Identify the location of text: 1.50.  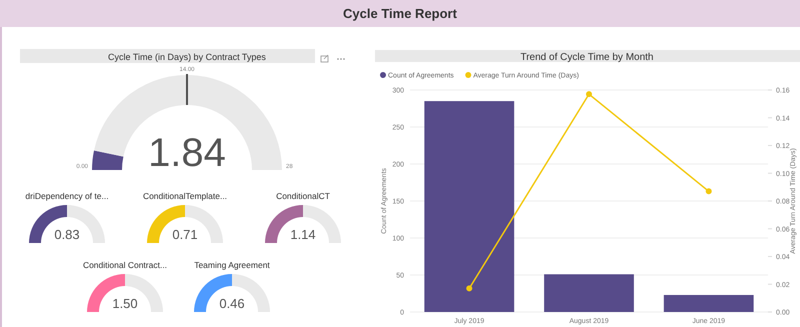
(125, 303).